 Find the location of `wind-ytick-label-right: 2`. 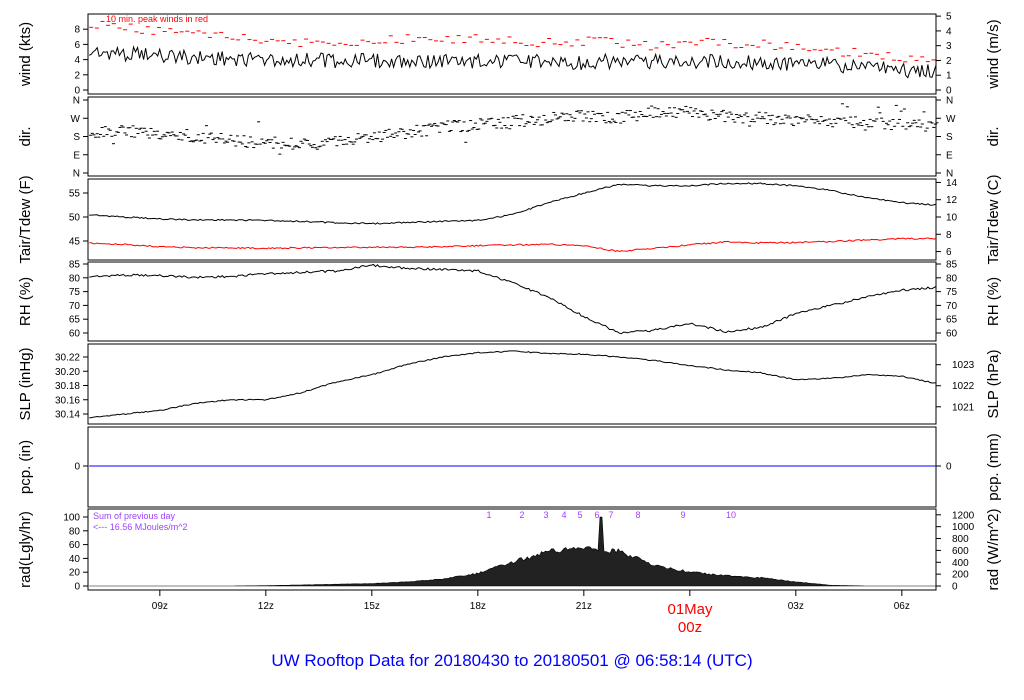

wind-ytick-label-right: 2 is located at coordinates (949, 61).